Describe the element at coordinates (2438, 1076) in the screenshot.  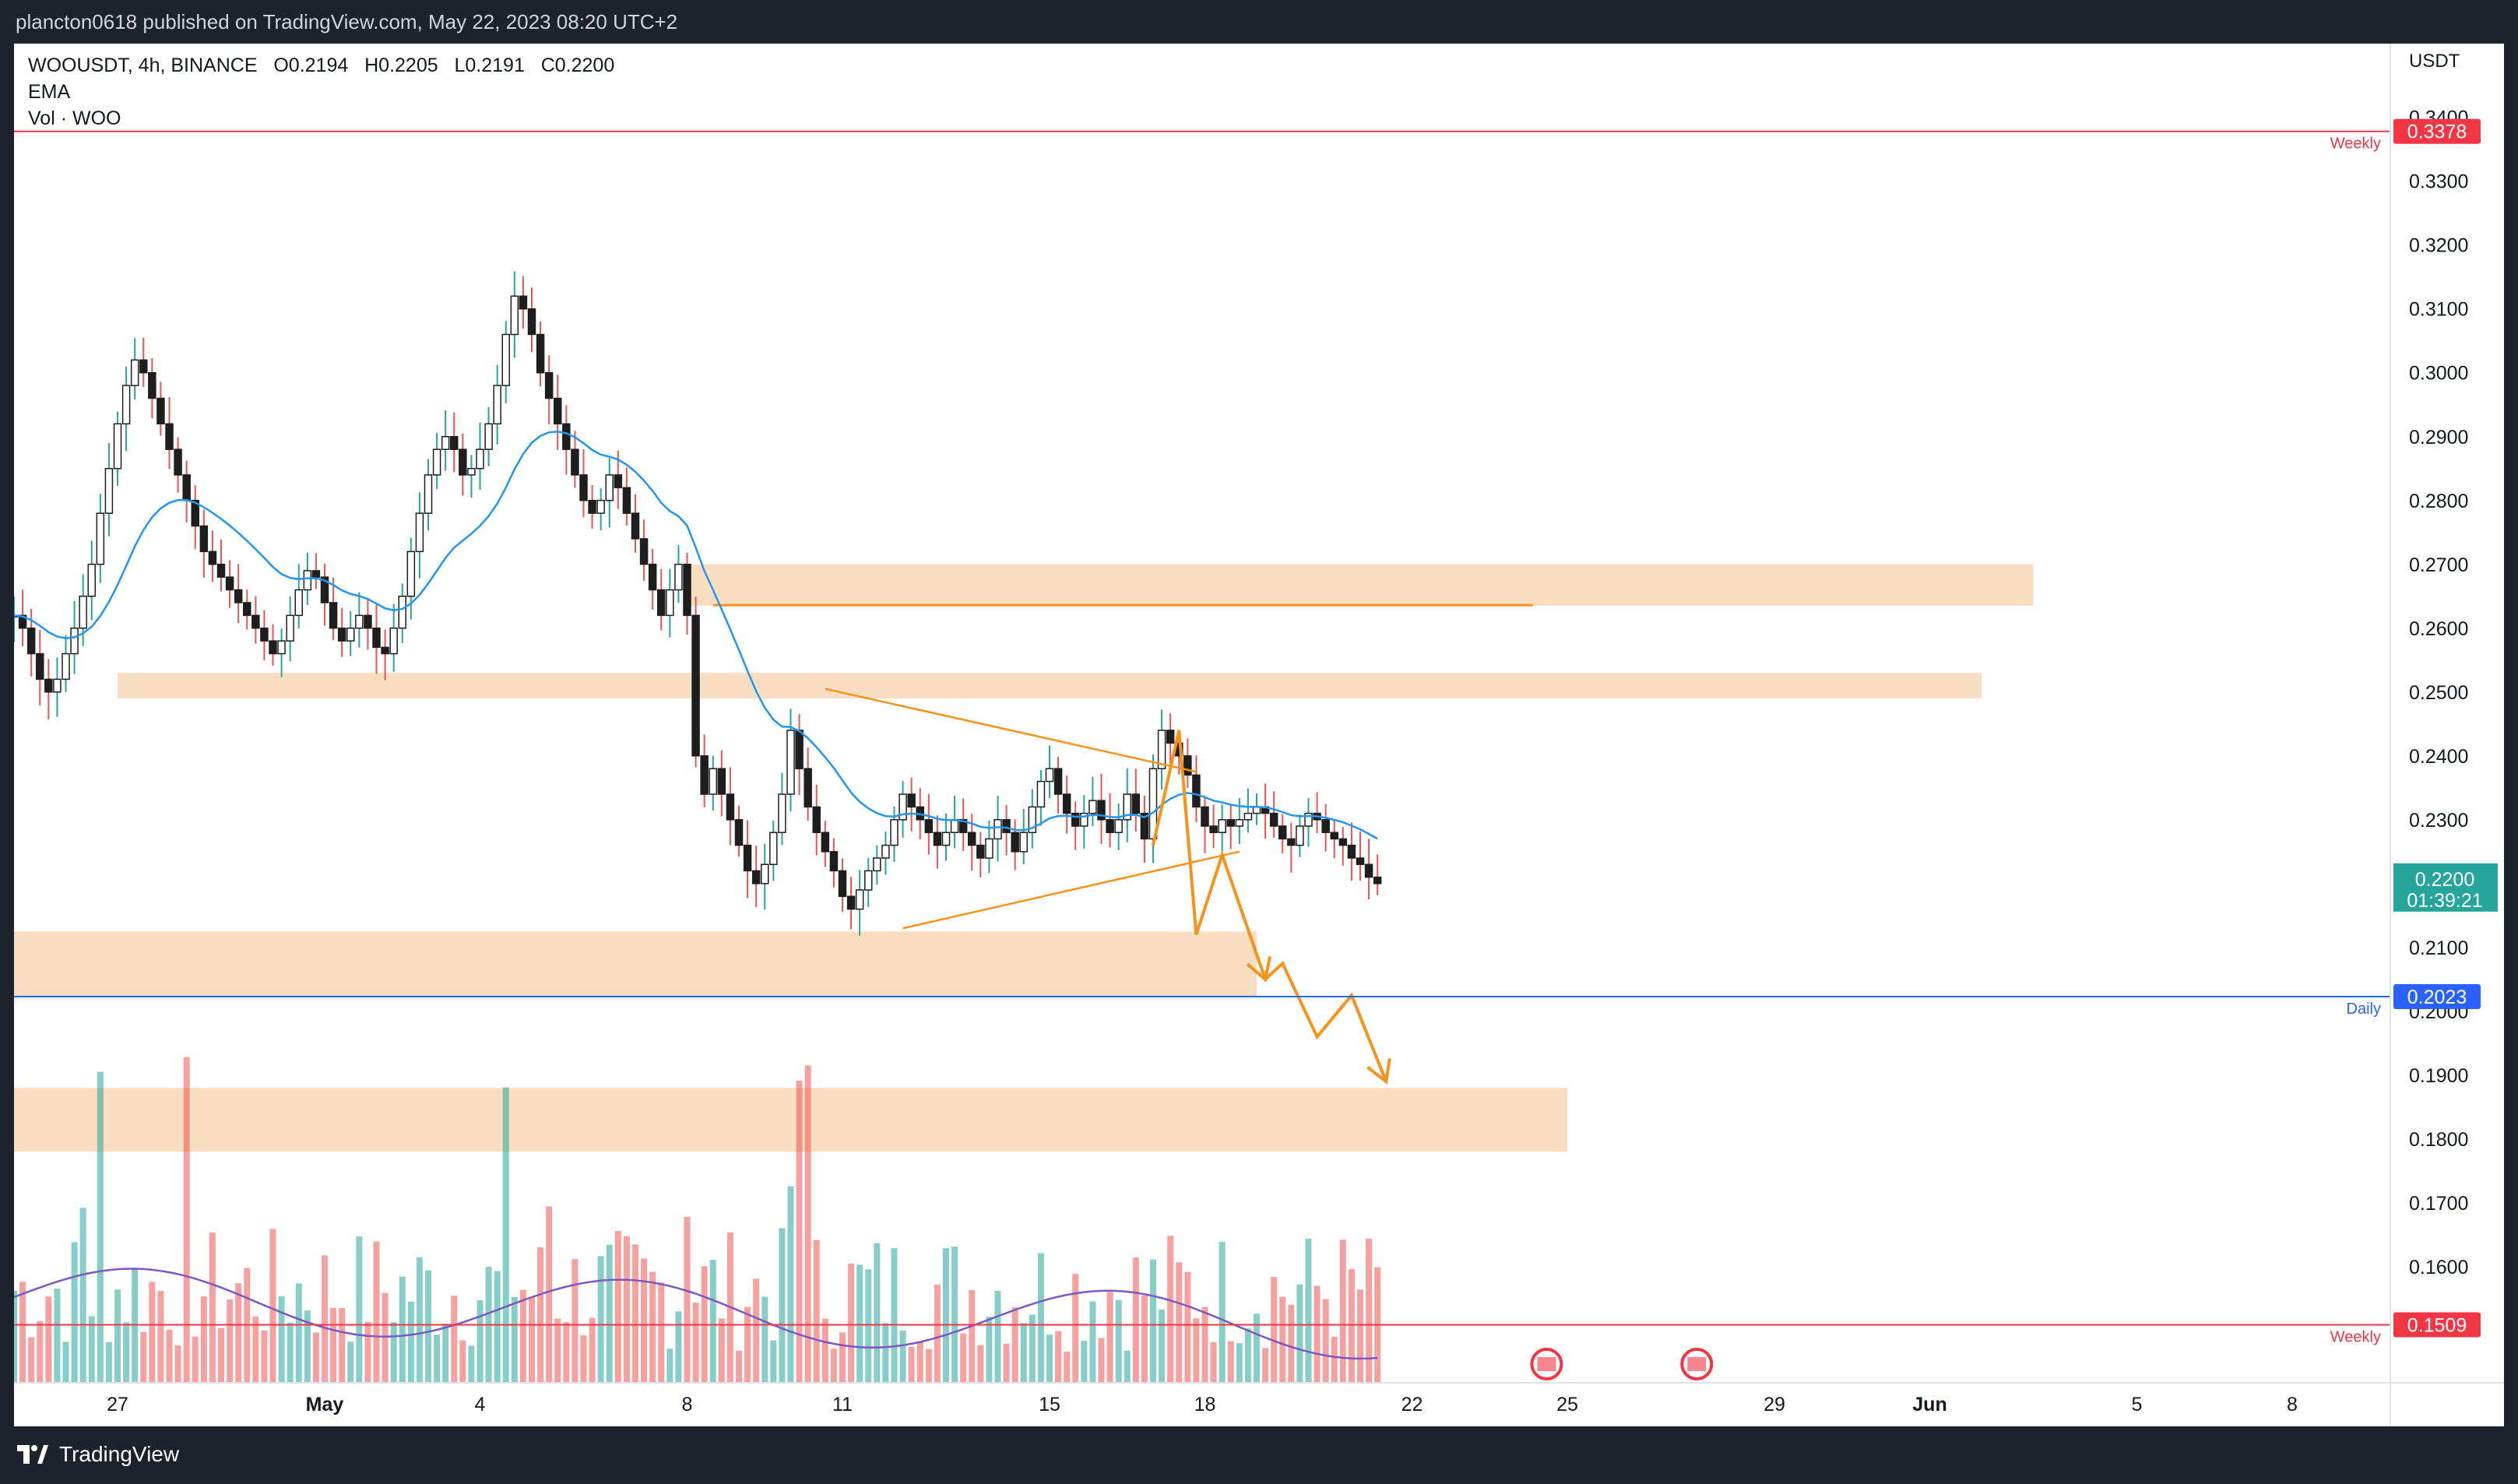
I see `price-tick-label: 0.1900` at that location.